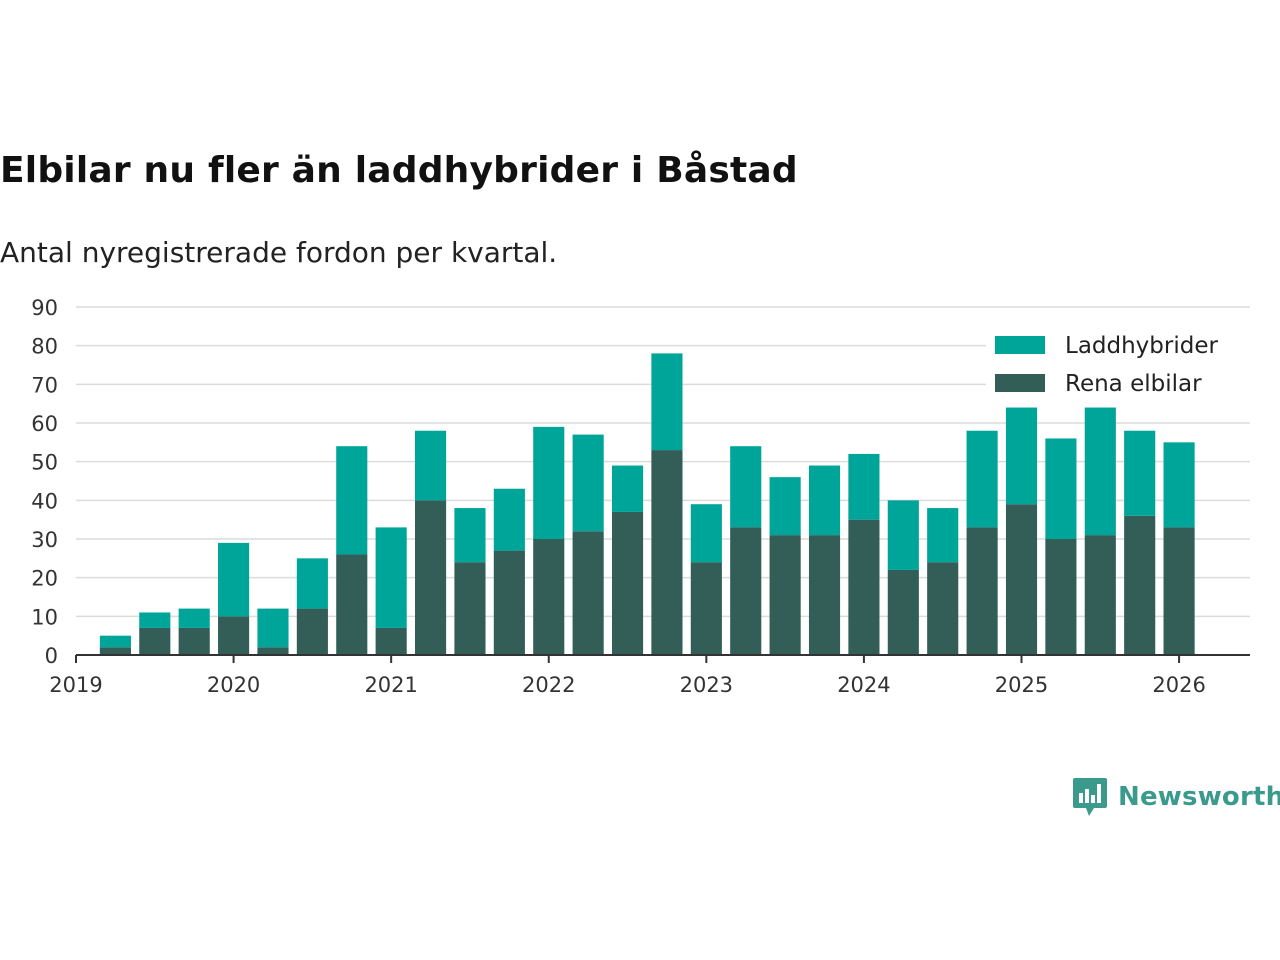 Image resolution: width=1280 pixels, height=960 pixels. Describe the element at coordinates (44, 308) in the screenshot. I see `y-tick-label: 90` at that location.